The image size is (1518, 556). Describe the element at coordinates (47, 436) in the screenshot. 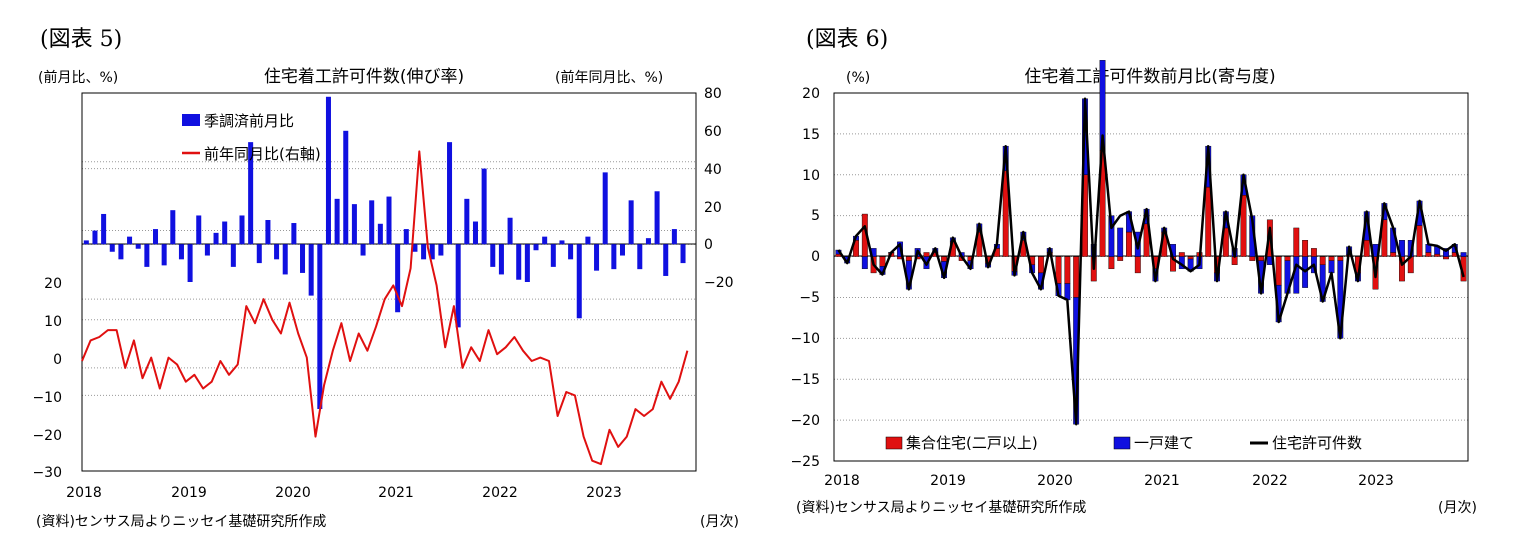

I see `fig5-ytick-left: −20` at that location.